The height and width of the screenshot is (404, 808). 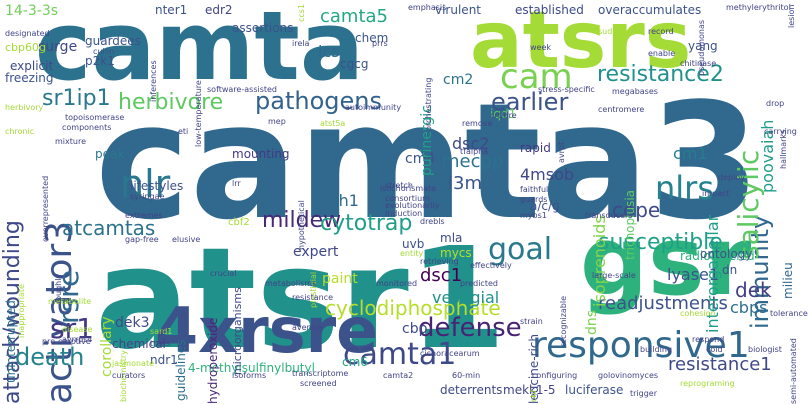 I want to click on cloud-word: inappropriate, so click(x=21, y=311).